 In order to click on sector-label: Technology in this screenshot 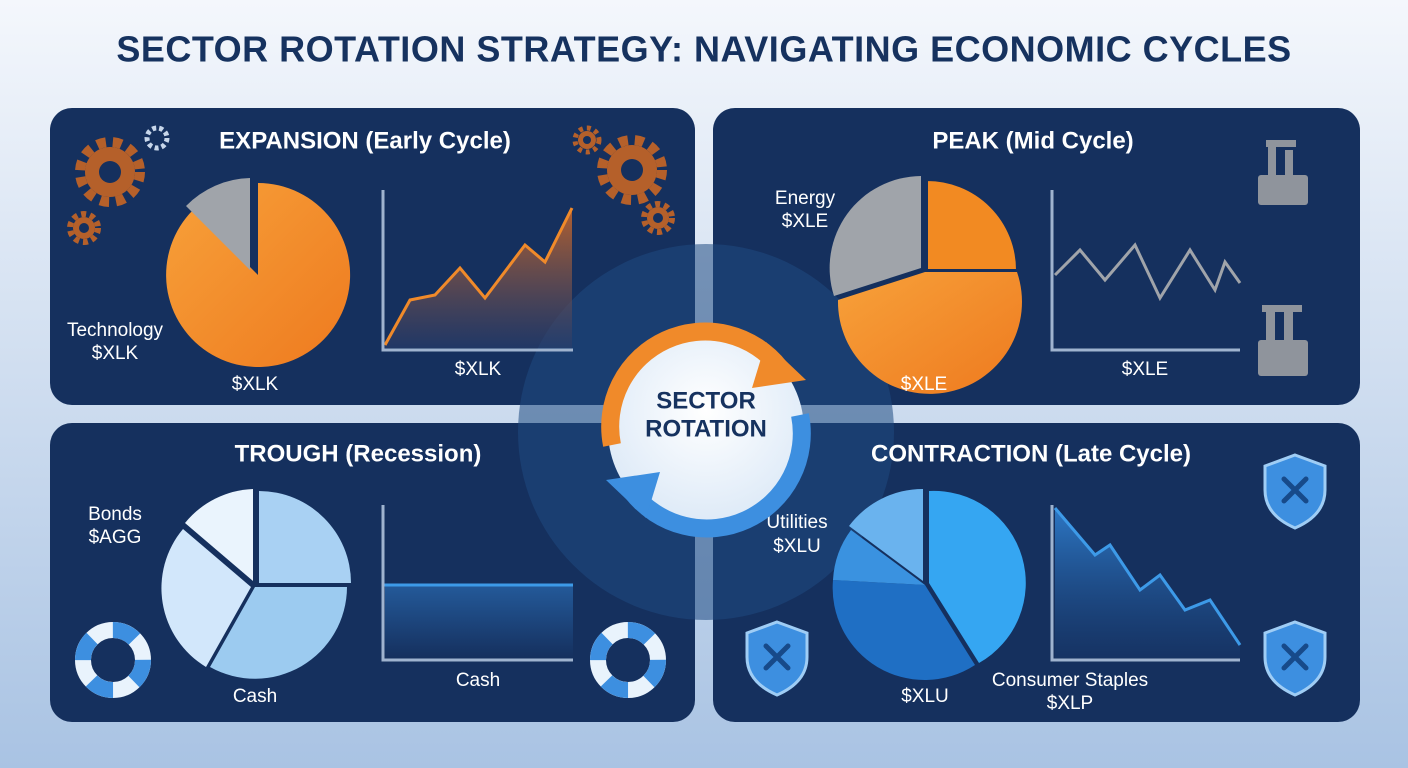, I will do `click(115, 330)`.